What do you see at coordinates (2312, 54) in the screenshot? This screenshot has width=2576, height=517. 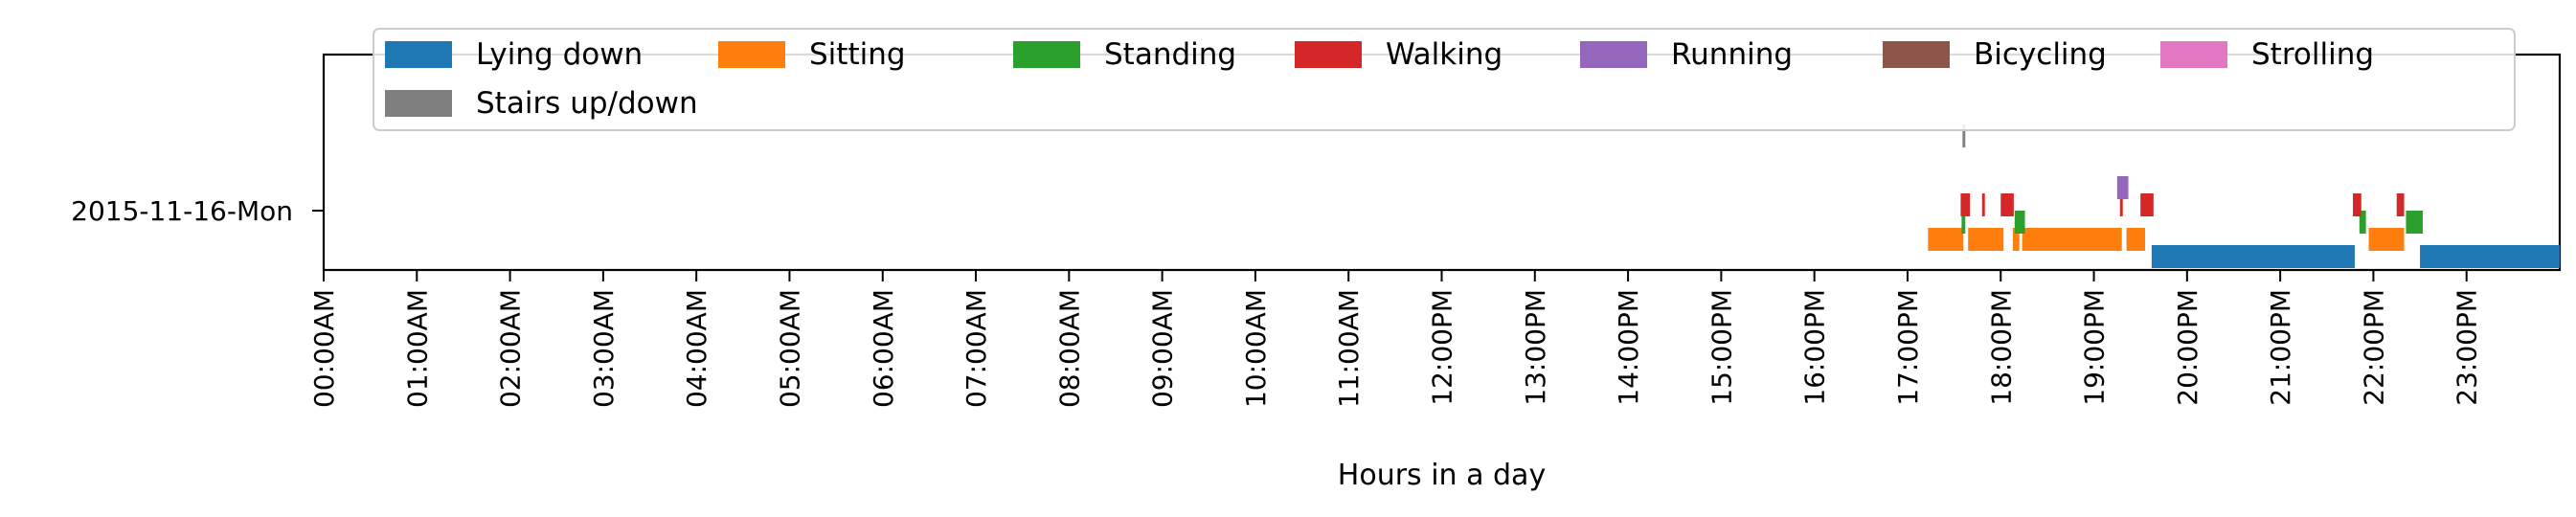 I see `legend-label-strolling: Strolling` at bounding box center [2312, 54].